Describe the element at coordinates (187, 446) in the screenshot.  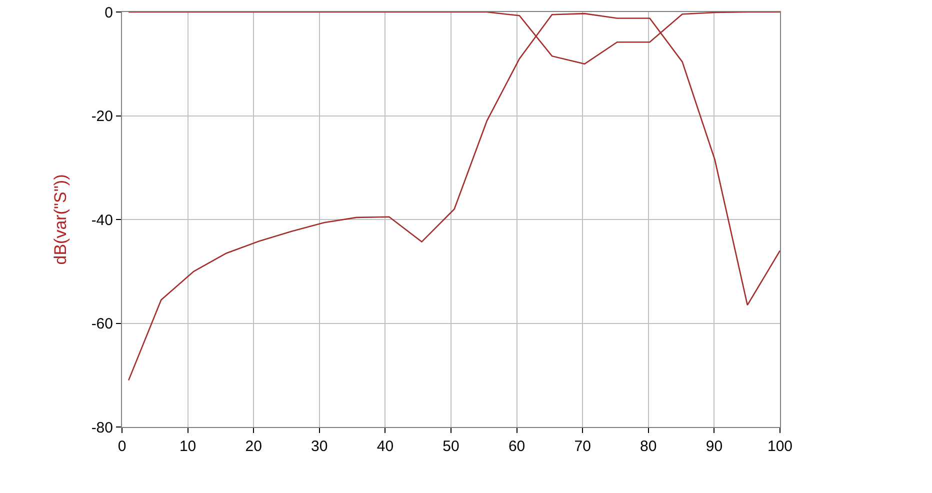
I see `x-tick-label: 10` at that location.